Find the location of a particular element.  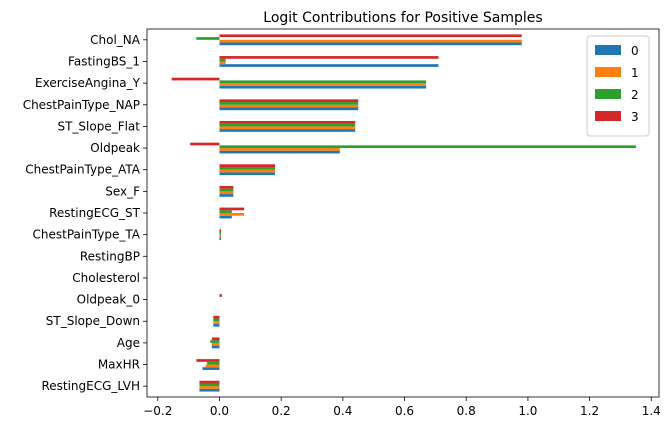

y-tick-label: RestingECG_LVH is located at coordinates (90, 386).